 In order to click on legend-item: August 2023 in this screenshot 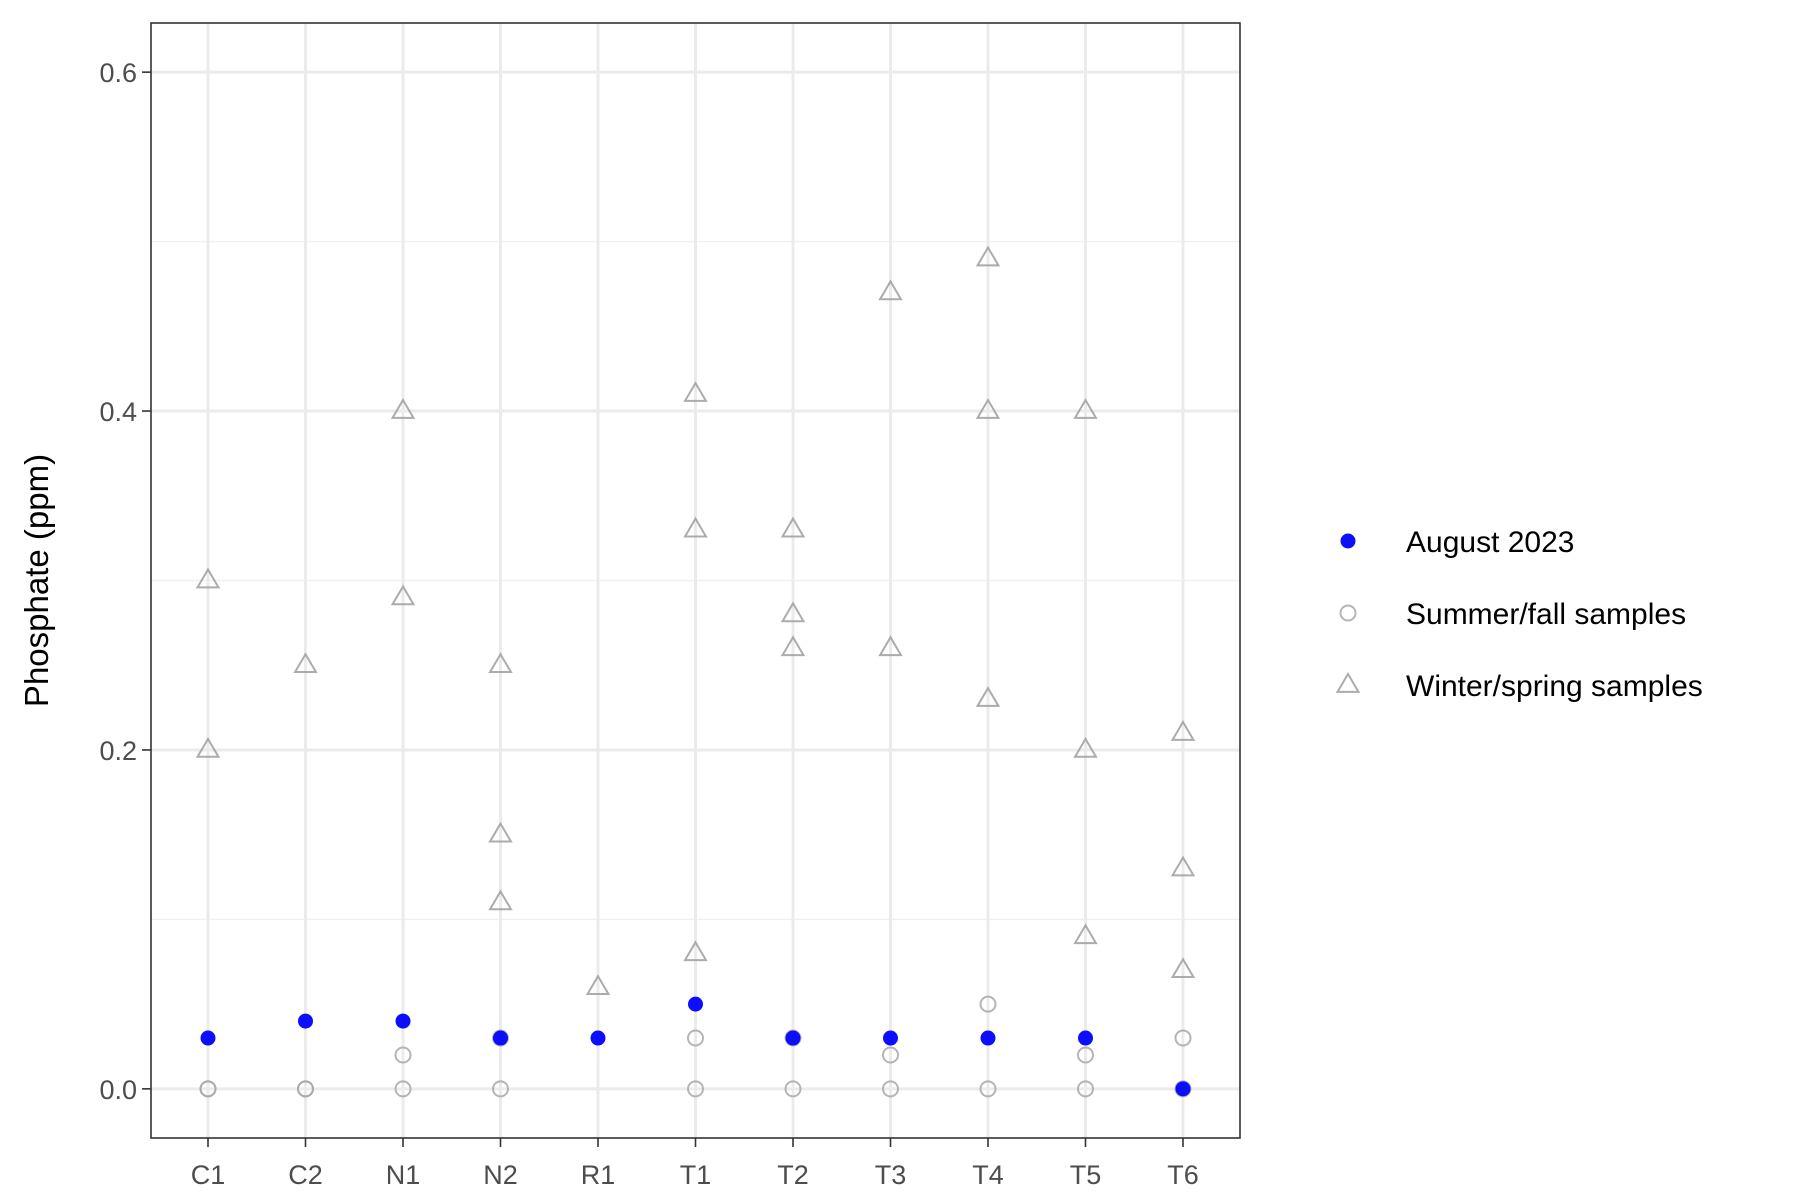, I will do `click(1457, 542)`.